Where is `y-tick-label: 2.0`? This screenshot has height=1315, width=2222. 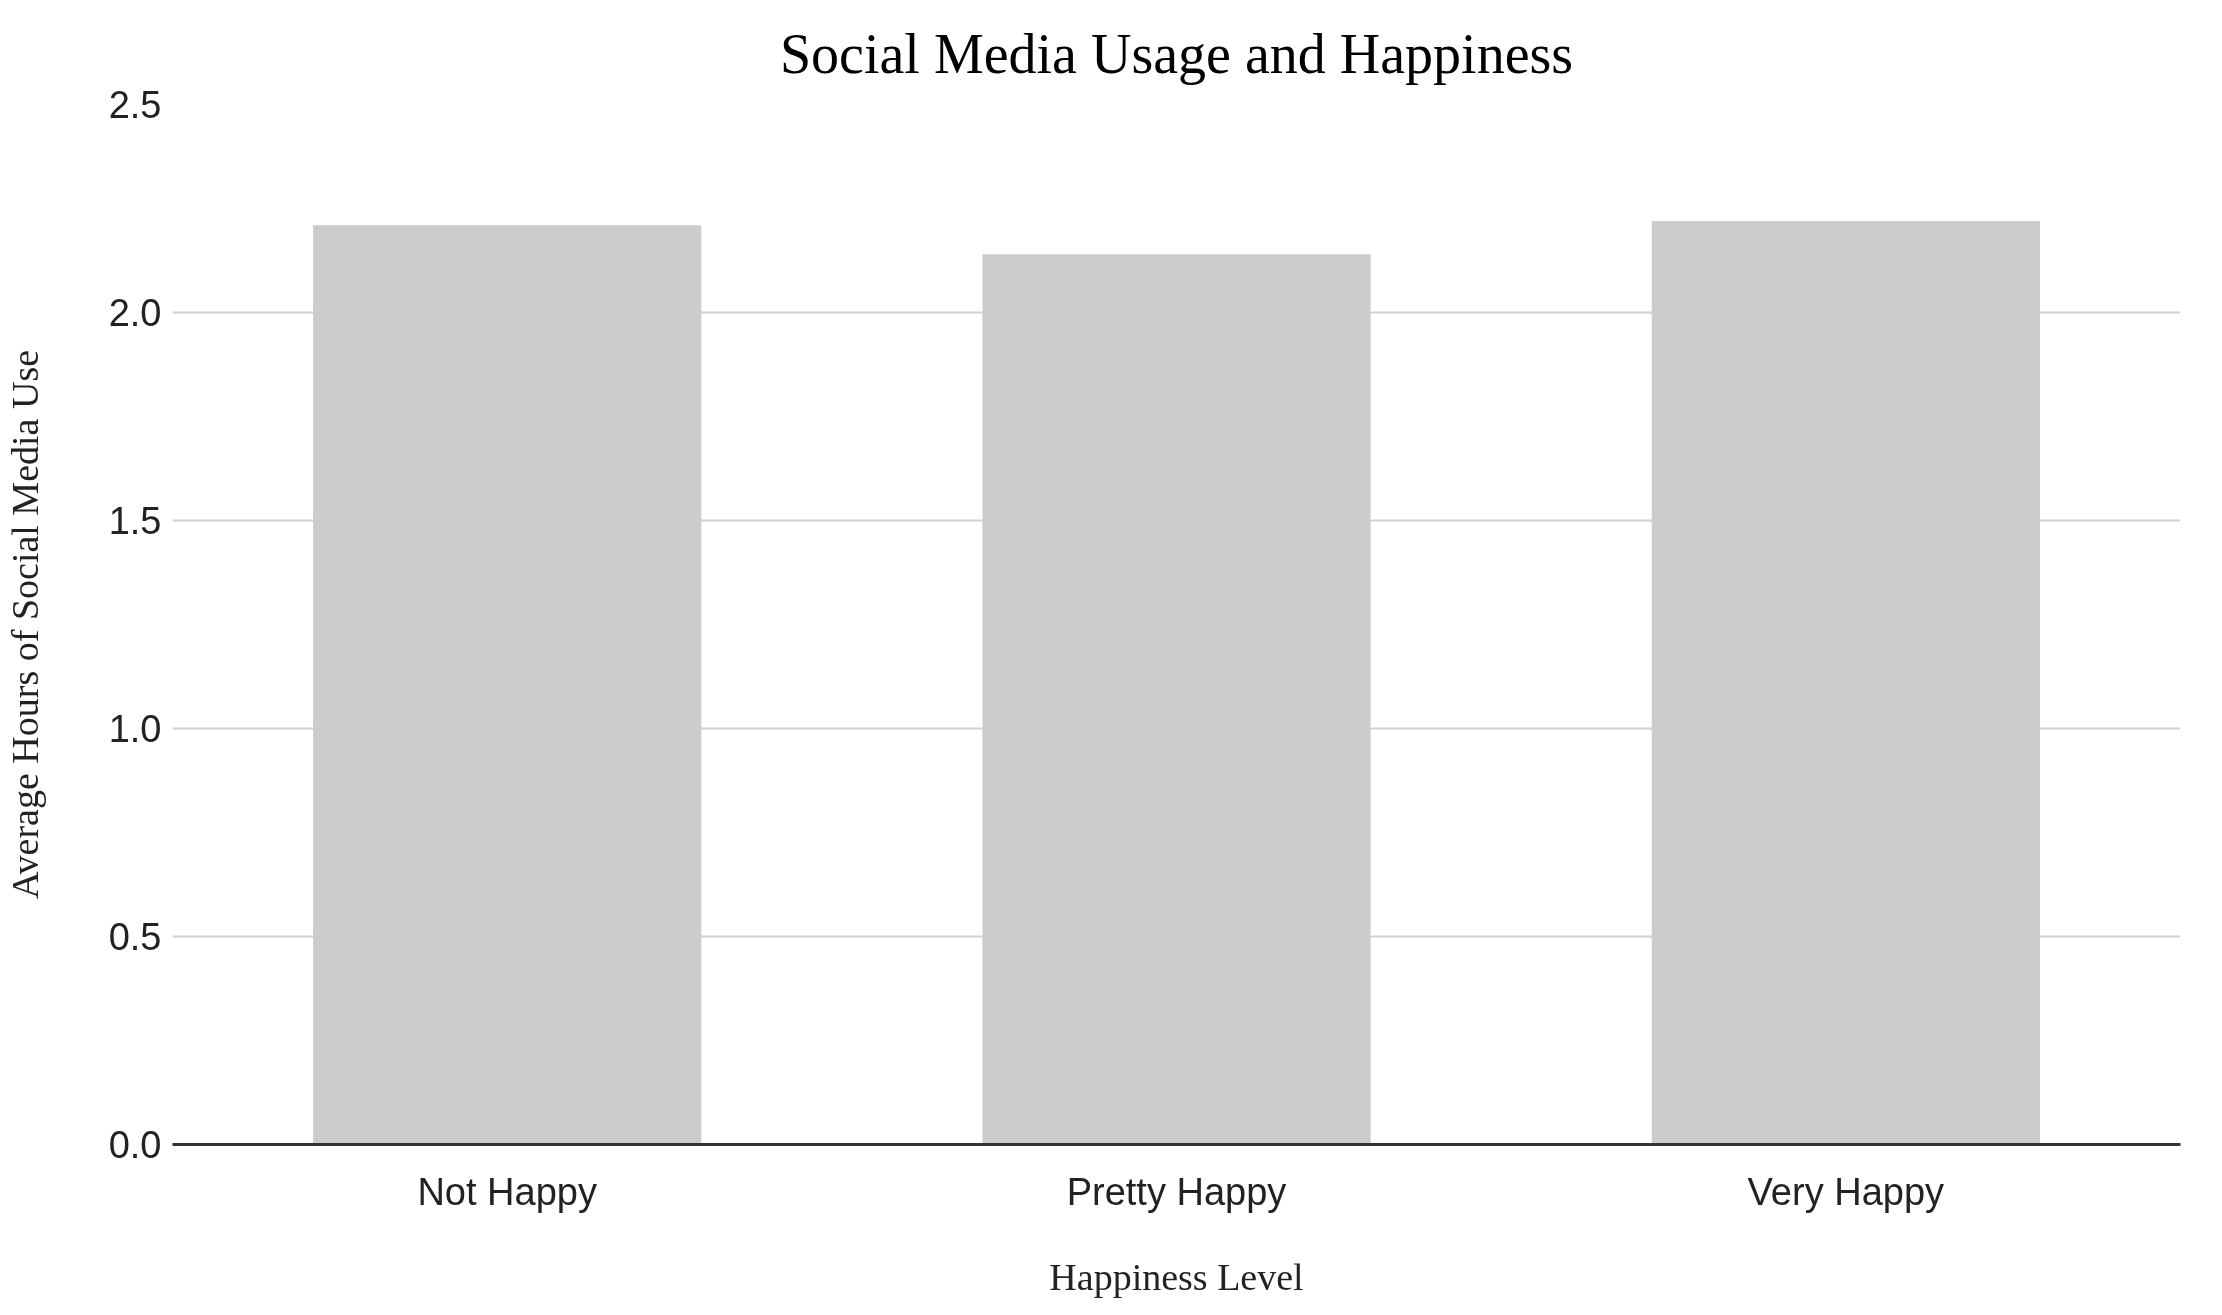 y-tick-label: 2.0 is located at coordinates (135, 313).